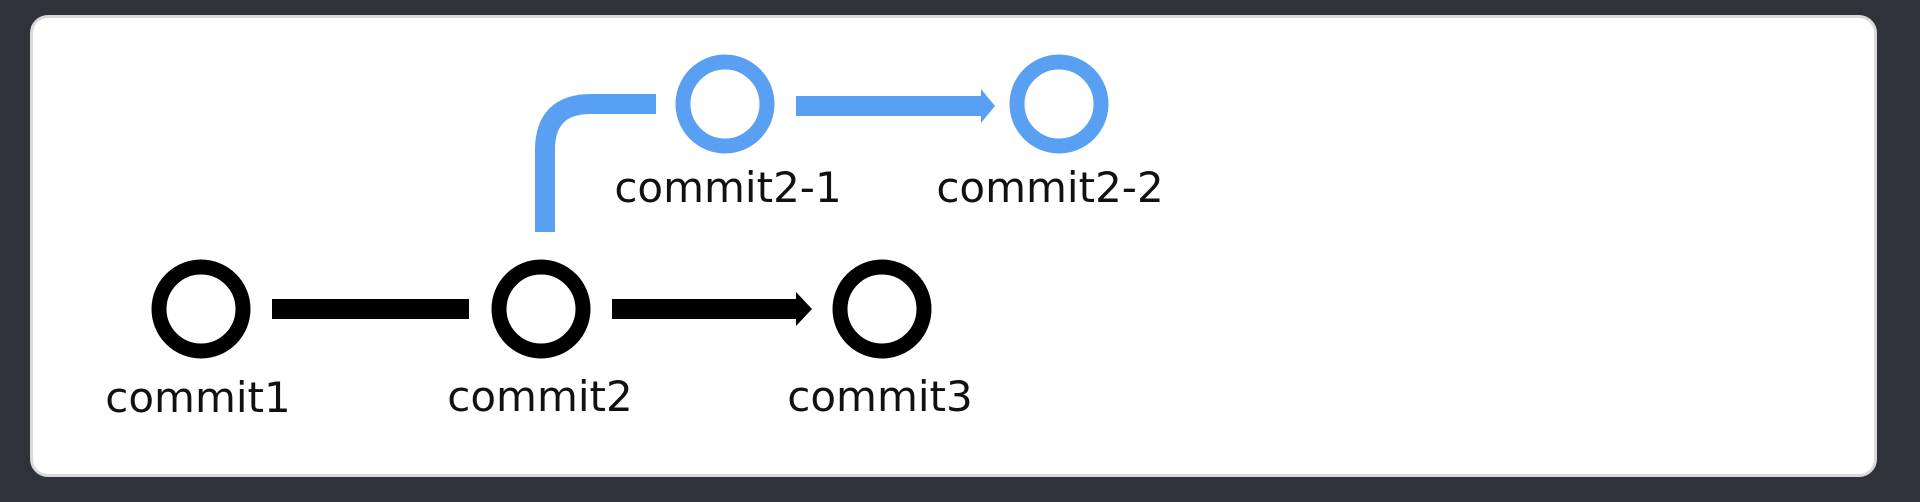  What do you see at coordinates (725, 104) in the screenshot?
I see `commit2-1-node` at bounding box center [725, 104].